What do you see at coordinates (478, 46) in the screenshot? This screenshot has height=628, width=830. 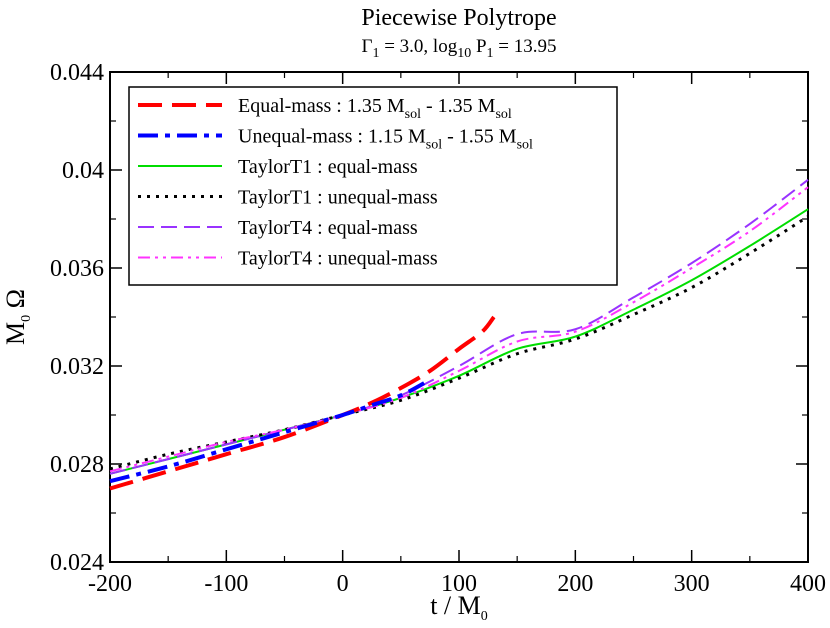 I see `subtitle-p: P` at bounding box center [478, 46].